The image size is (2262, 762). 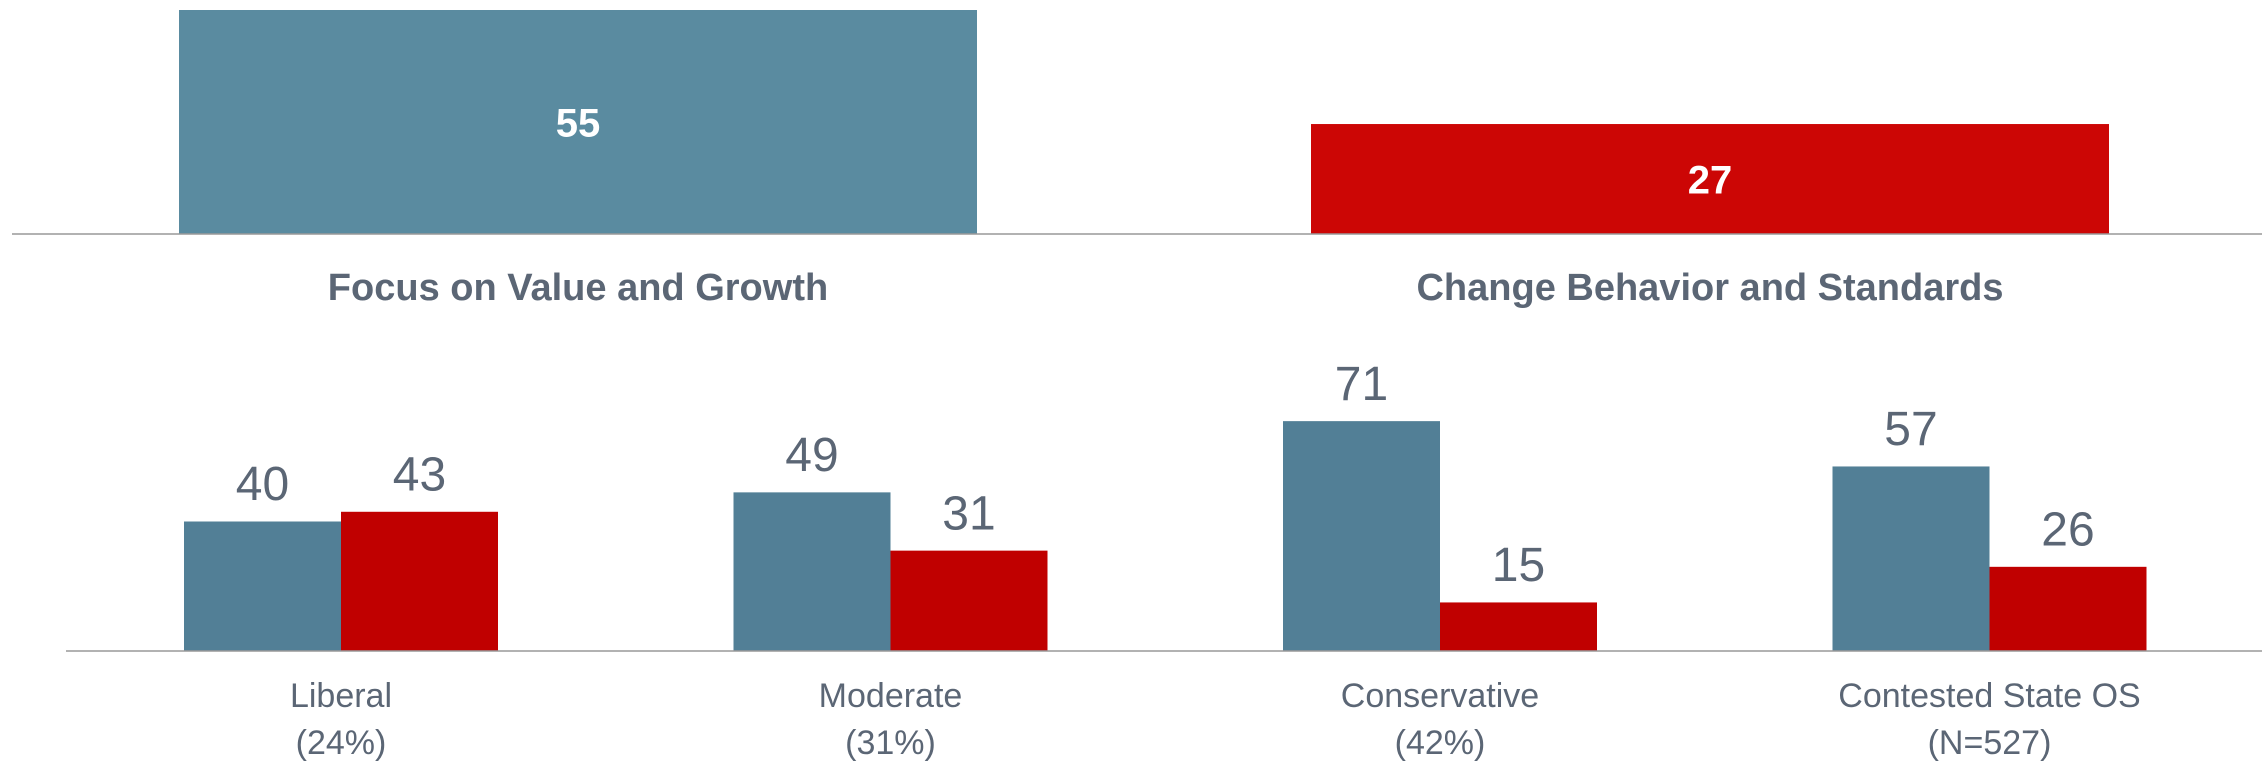 I want to click on value-label: 43, so click(x=419, y=474).